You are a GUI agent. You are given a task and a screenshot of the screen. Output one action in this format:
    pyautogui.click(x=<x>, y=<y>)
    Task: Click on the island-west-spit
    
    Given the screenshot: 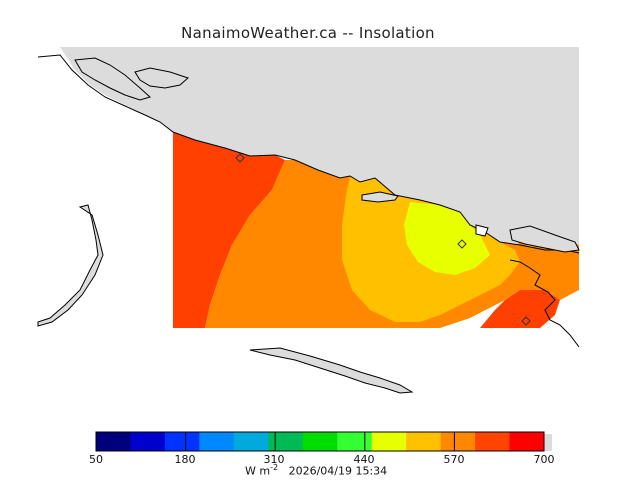 What is the action you would take?
    pyautogui.click(x=70, y=265)
    